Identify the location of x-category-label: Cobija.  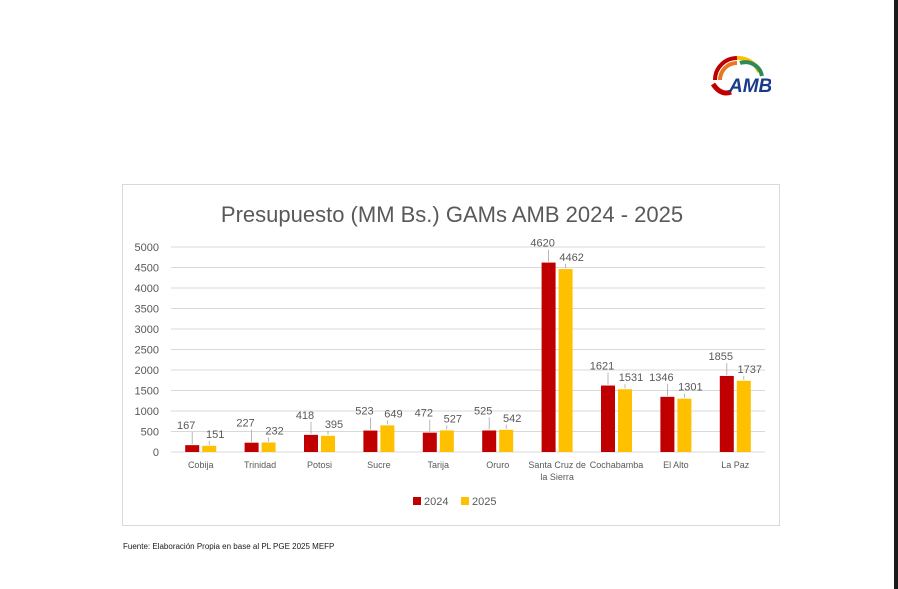
(201, 465).